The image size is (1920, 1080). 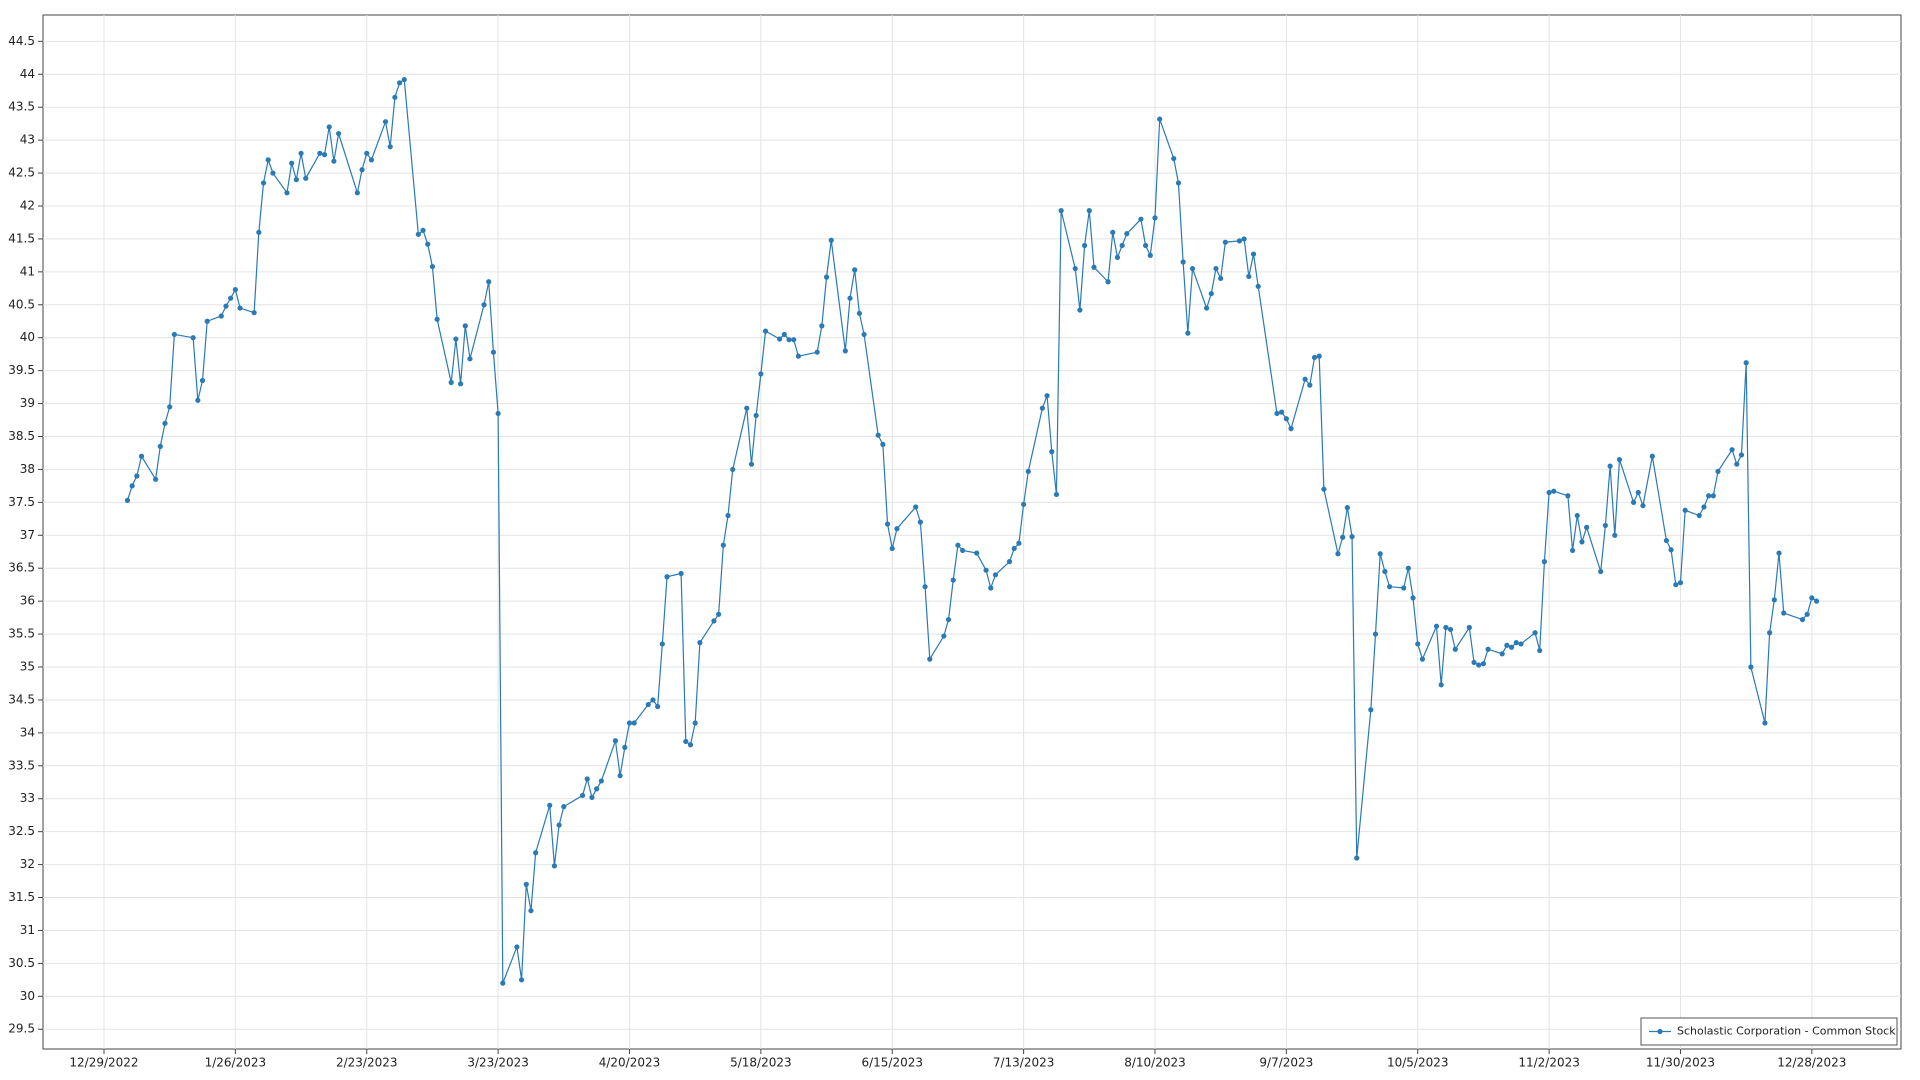 I want to click on y-tick-label: 36, so click(x=27, y=601).